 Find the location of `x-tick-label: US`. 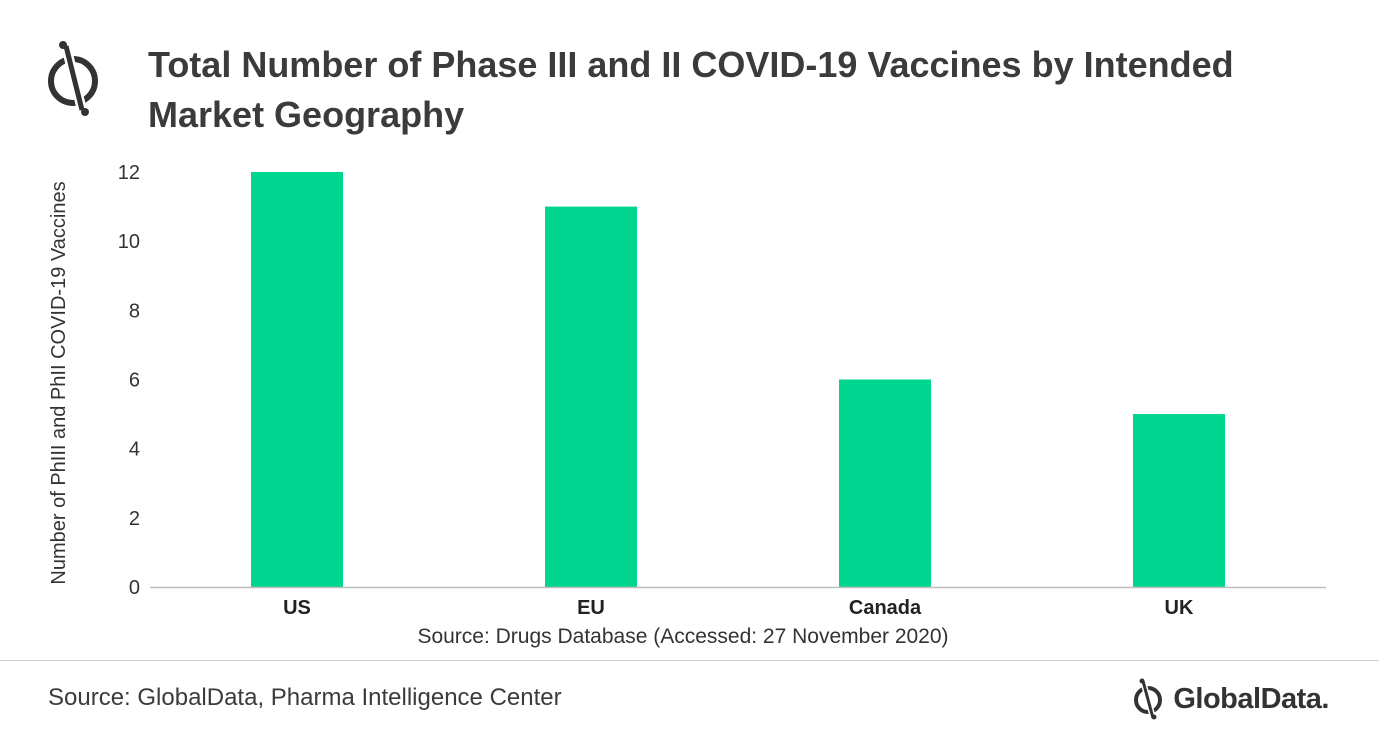

x-tick-label: US is located at coordinates (297, 608).